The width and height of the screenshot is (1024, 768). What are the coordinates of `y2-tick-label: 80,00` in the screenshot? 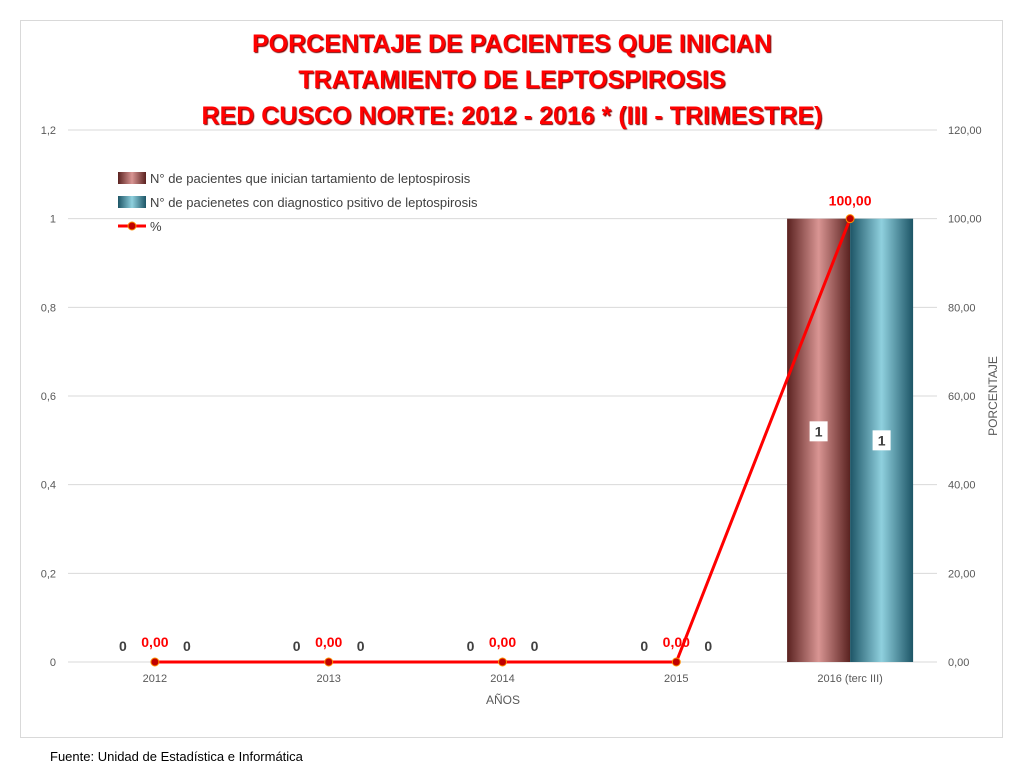 It's located at (962, 308).